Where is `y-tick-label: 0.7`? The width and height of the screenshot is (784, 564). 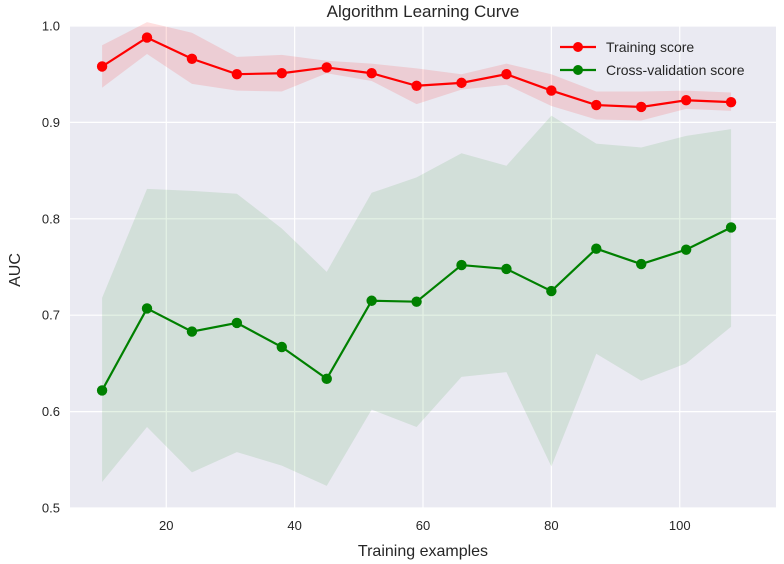
y-tick-label: 0.7 is located at coordinates (51, 315).